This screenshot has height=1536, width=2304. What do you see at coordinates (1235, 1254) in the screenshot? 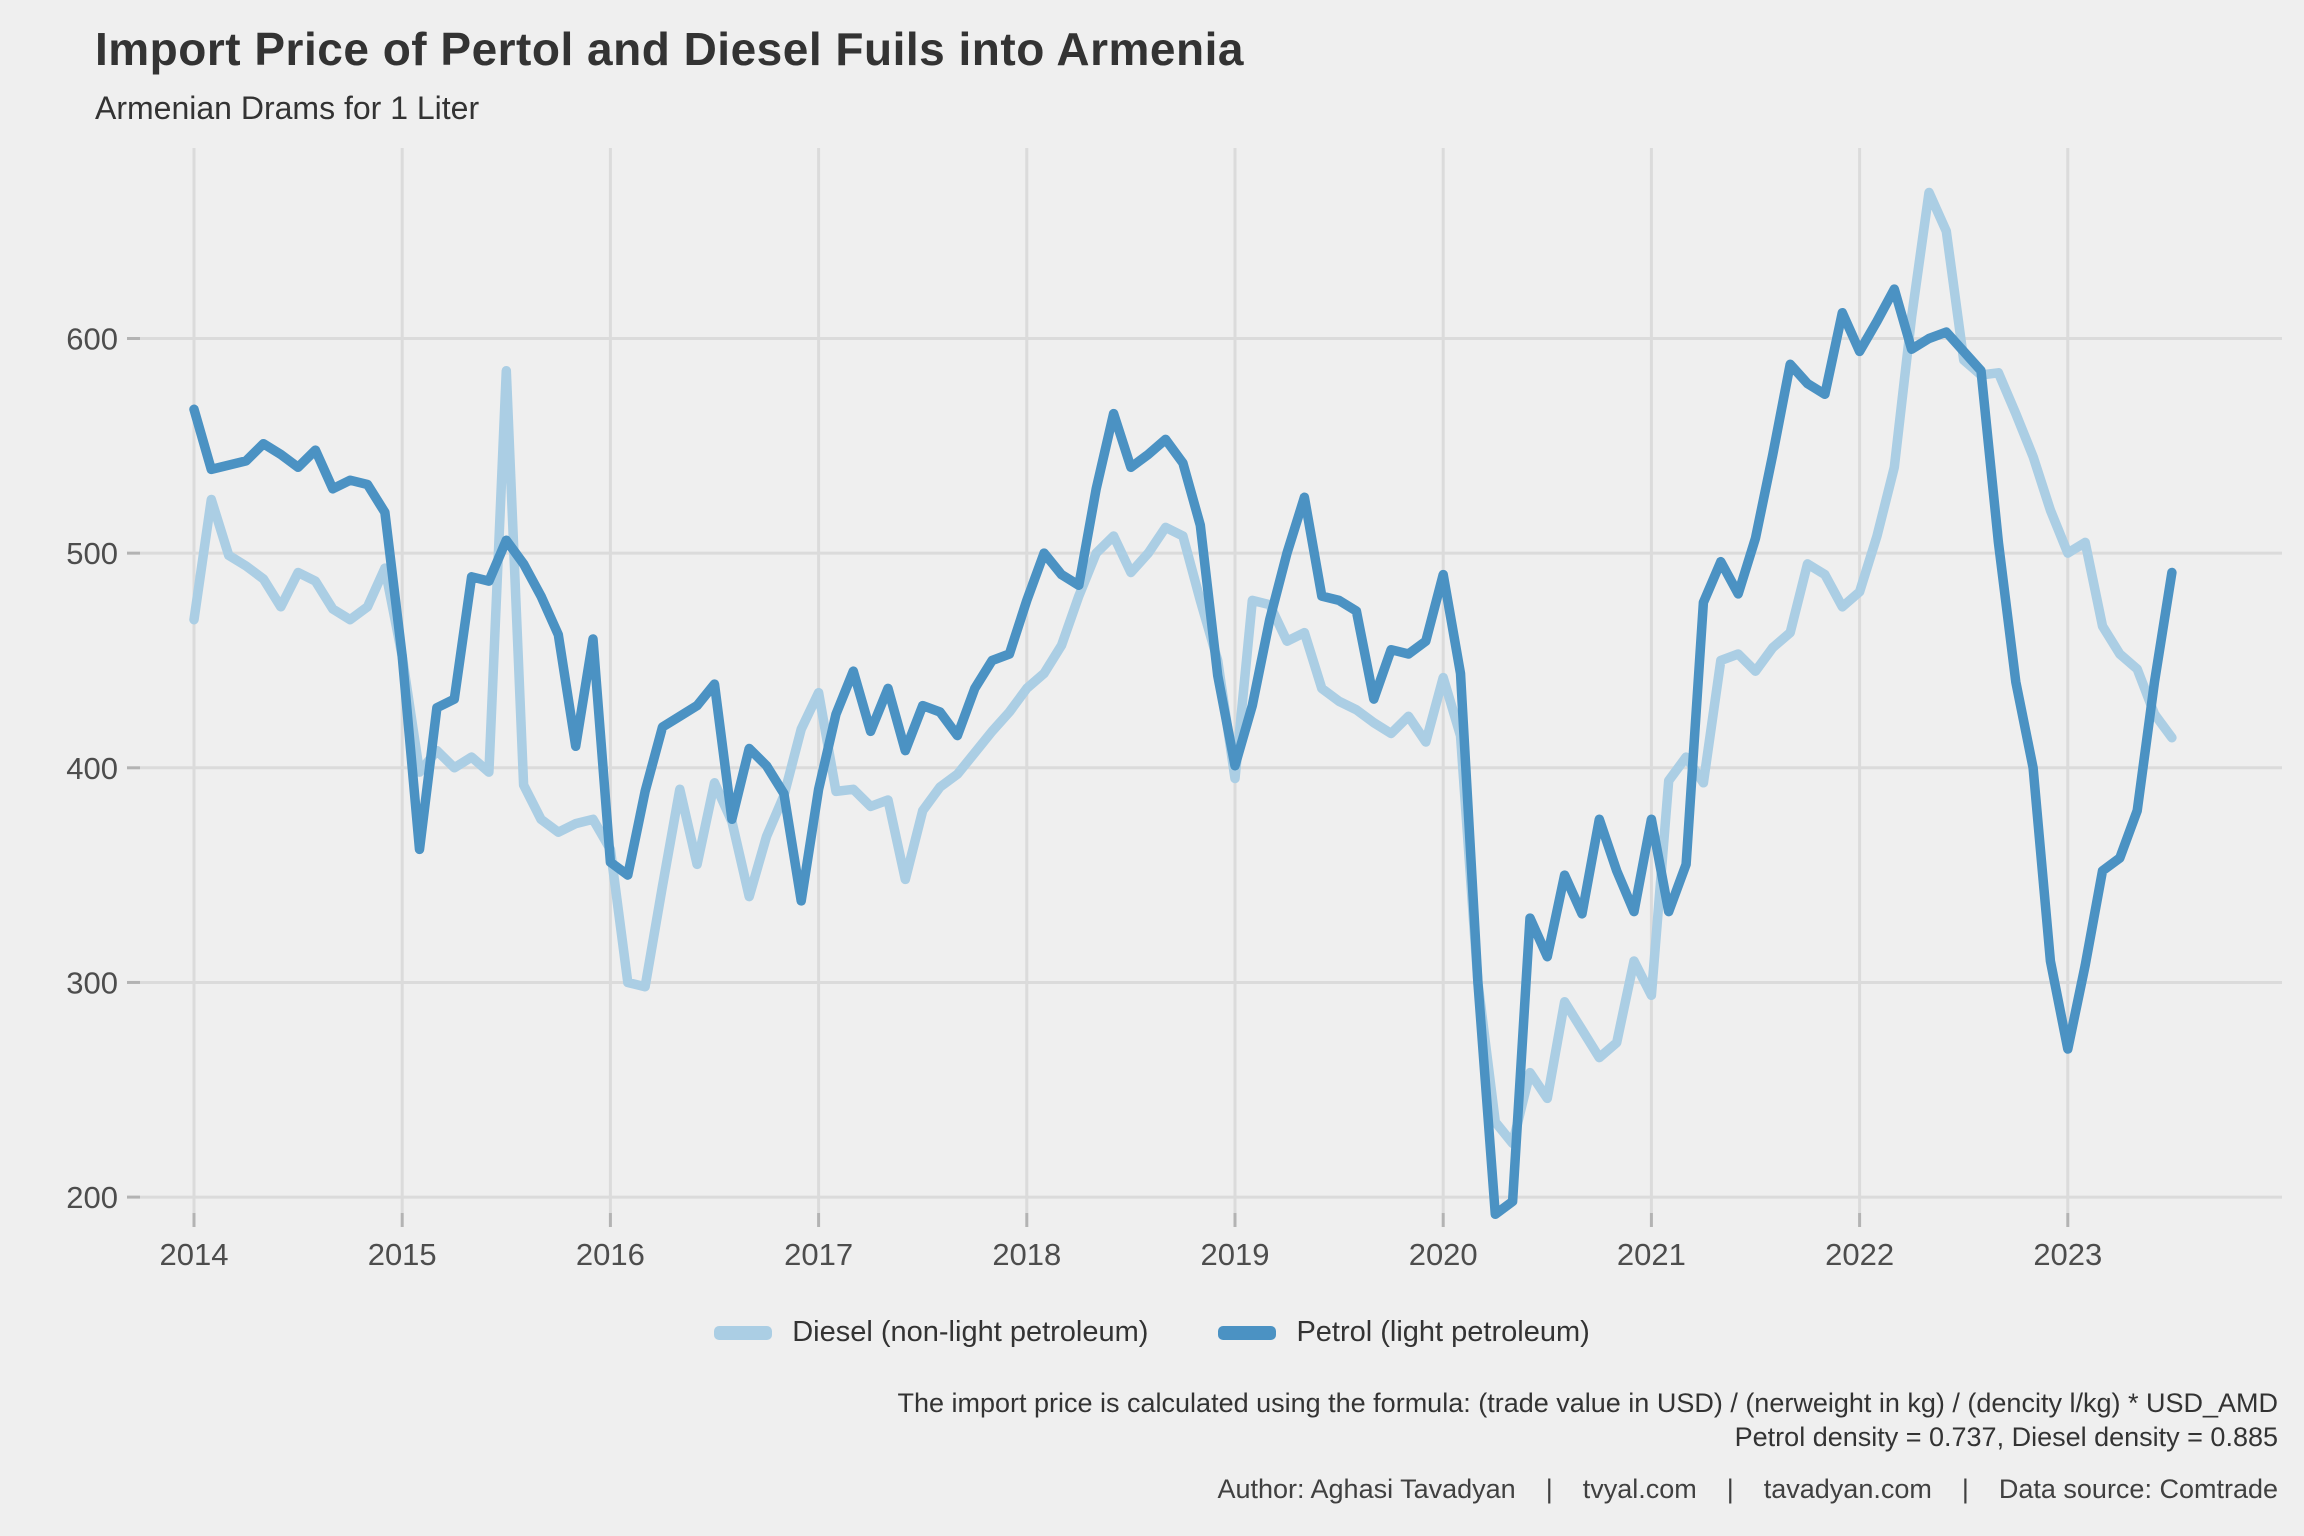
I see `x-tick-label: 2019` at bounding box center [1235, 1254].